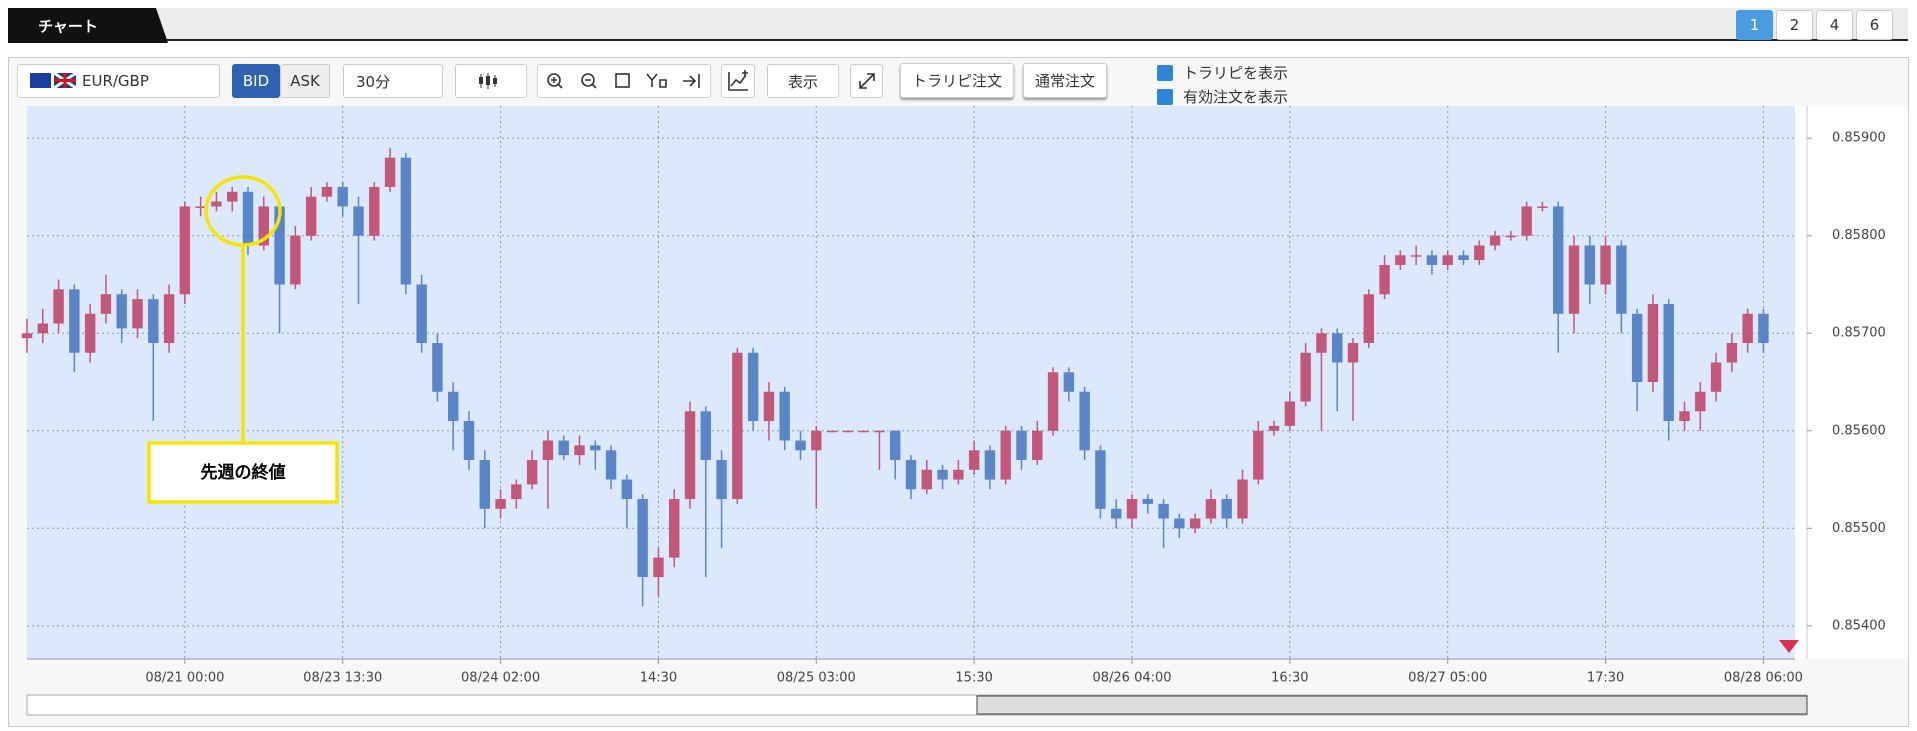  Describe the element at coordinates (305, 81) in the screenshot. I see `ask-button: ASK` at that location.